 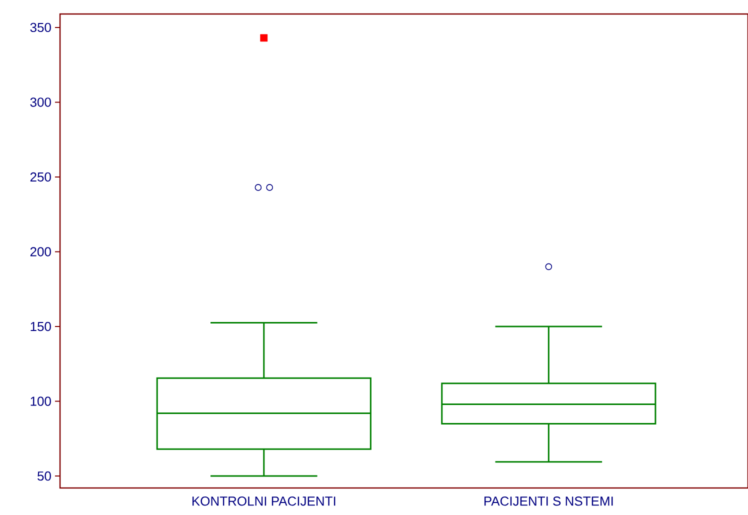 What do you see at coordinates (44, 476) in the screenshot?
I see `y-tick-label: 50` at bounding box center [44, 476].